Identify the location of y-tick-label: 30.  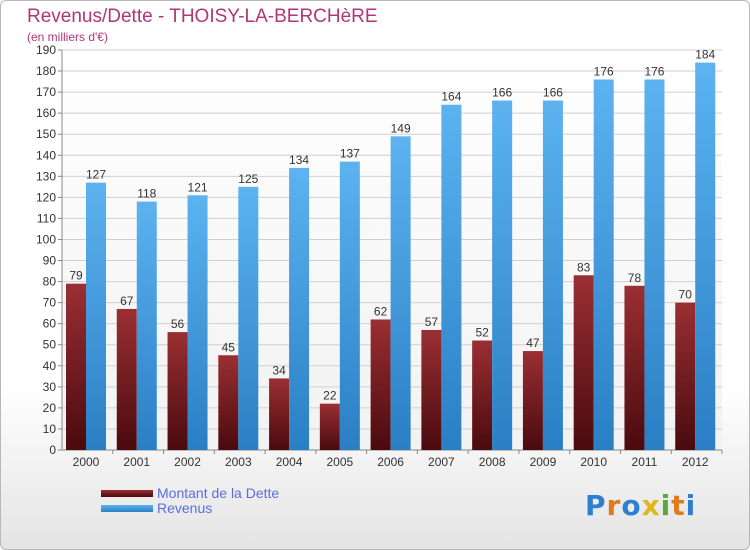
(50, 387).